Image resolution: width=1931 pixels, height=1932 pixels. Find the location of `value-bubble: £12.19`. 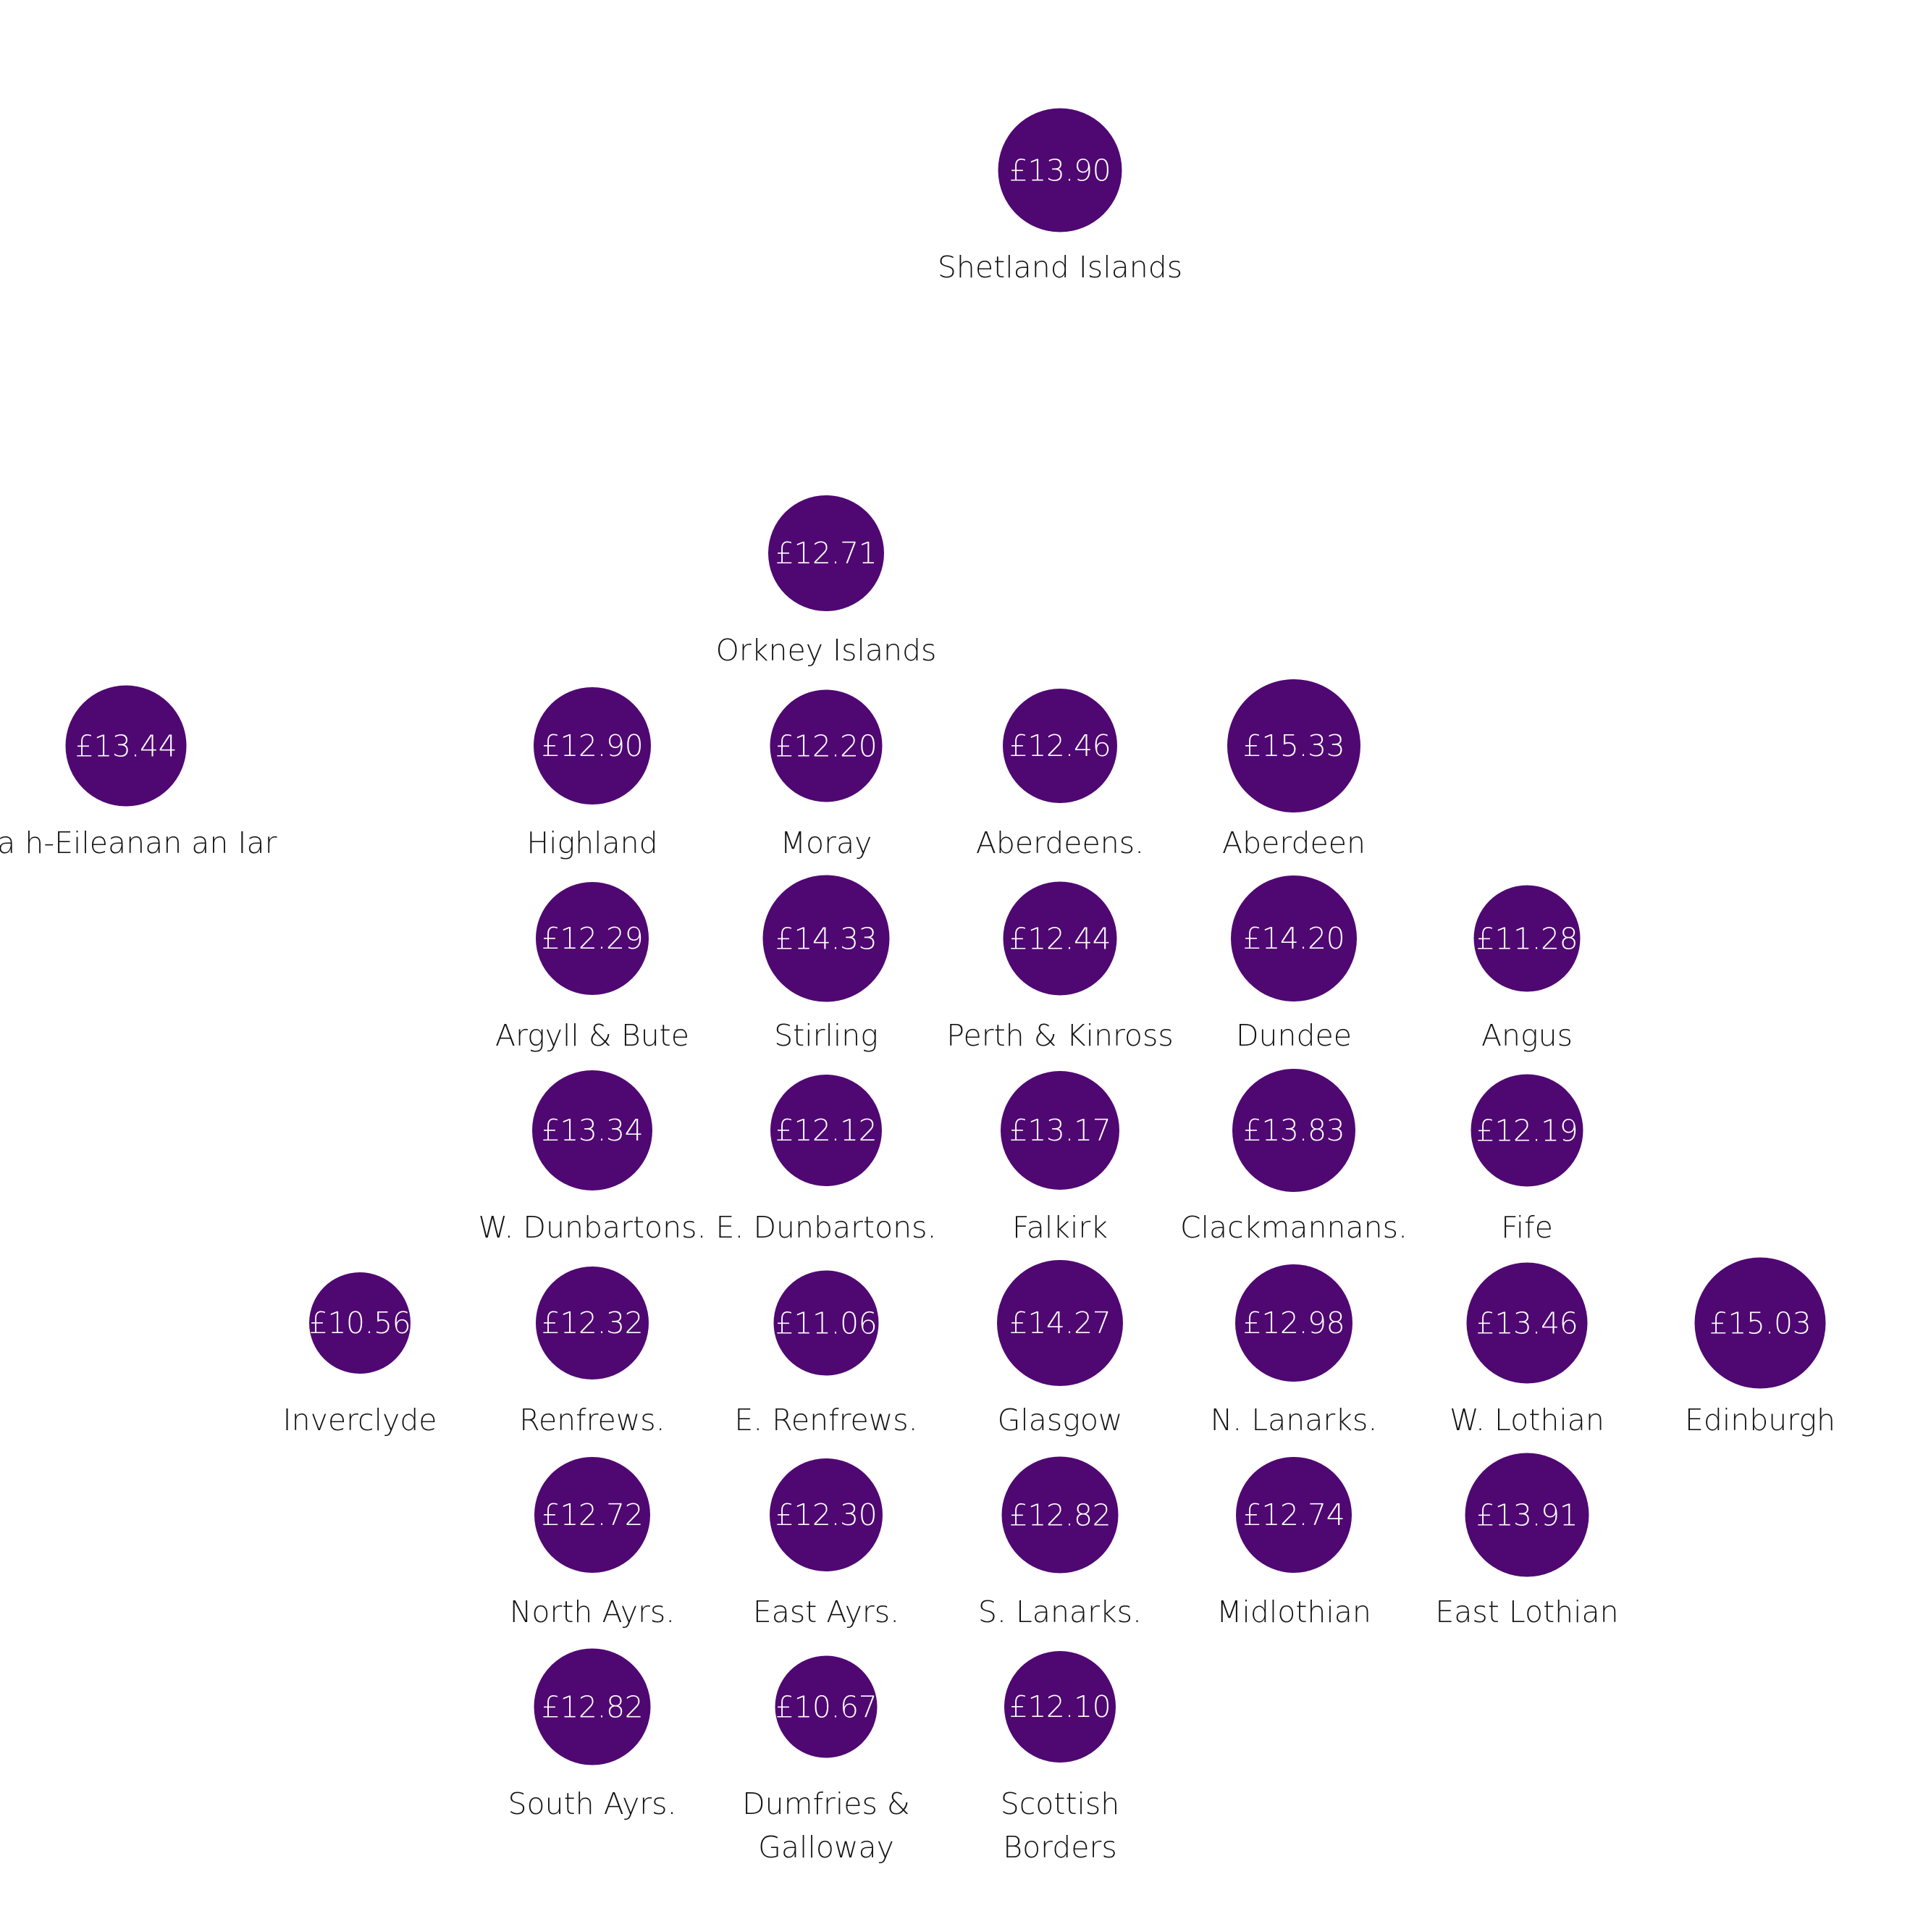

value-bubble: £12.19 is located at coordinates (1527, 1130).